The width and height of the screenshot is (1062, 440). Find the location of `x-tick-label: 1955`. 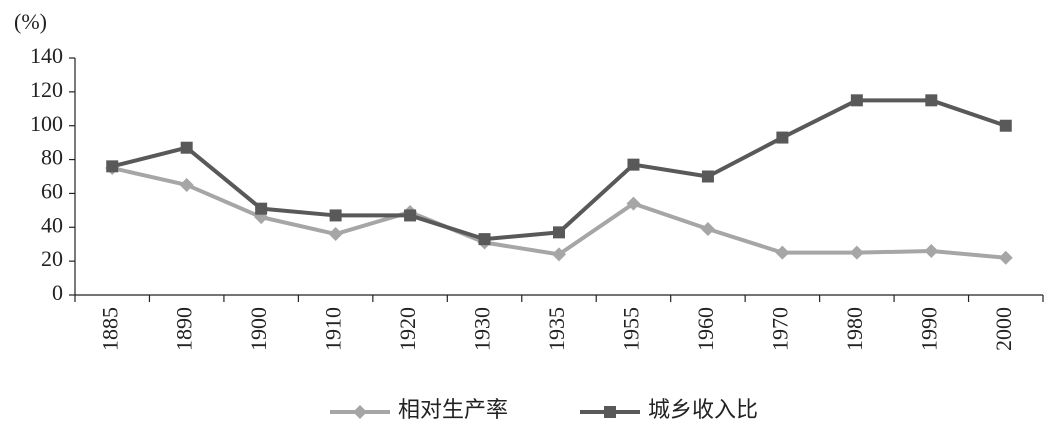

x-tick-label: 1955 is located at coordinates (631, 329).